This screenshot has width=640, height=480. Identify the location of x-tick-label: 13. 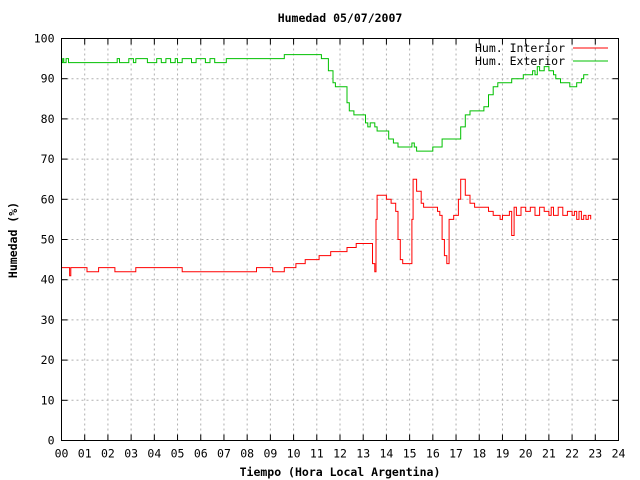
(363, 454).